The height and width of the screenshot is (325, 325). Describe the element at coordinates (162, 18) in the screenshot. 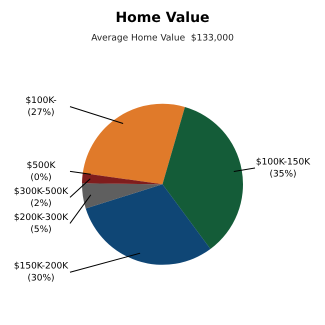

I see `chart-title: Home Value` at that location.